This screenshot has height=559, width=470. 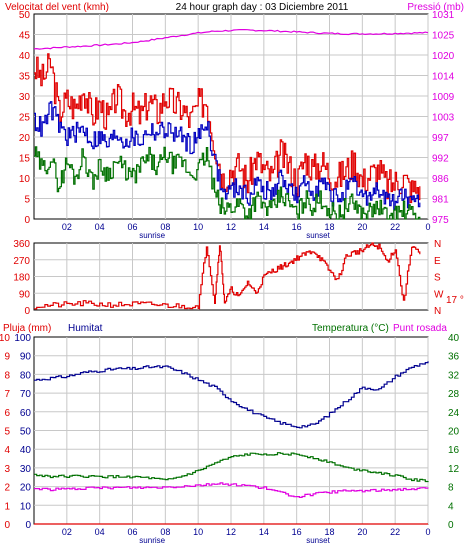 I want to click on y-right-tick-label: 36, so click(x=454, y=357).